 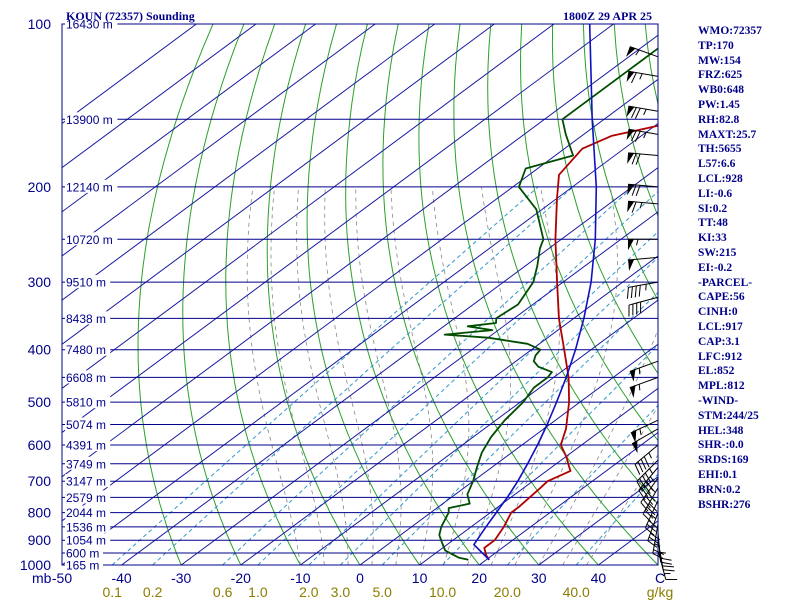 I want to click on temperature-tick-label: -10, so click(x=300, y=578).